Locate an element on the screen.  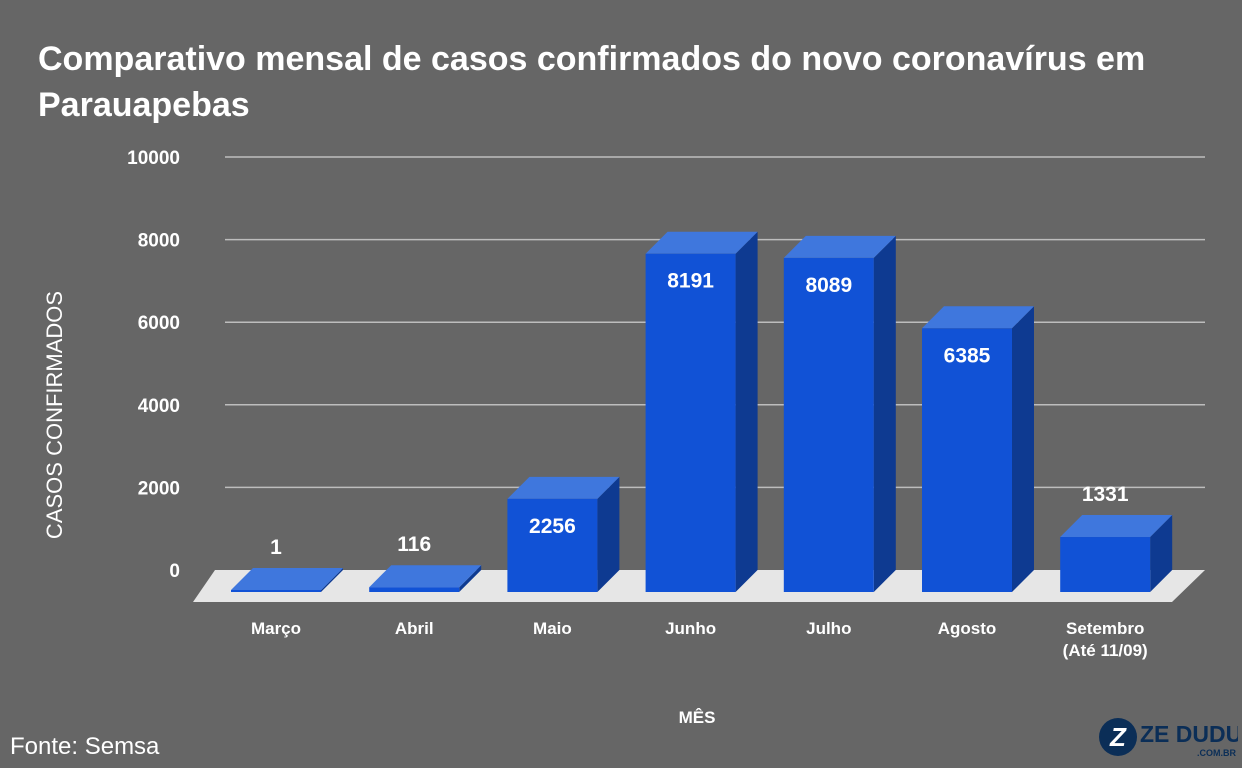
x-tick-label: Março is located at coordinates (276, 628).